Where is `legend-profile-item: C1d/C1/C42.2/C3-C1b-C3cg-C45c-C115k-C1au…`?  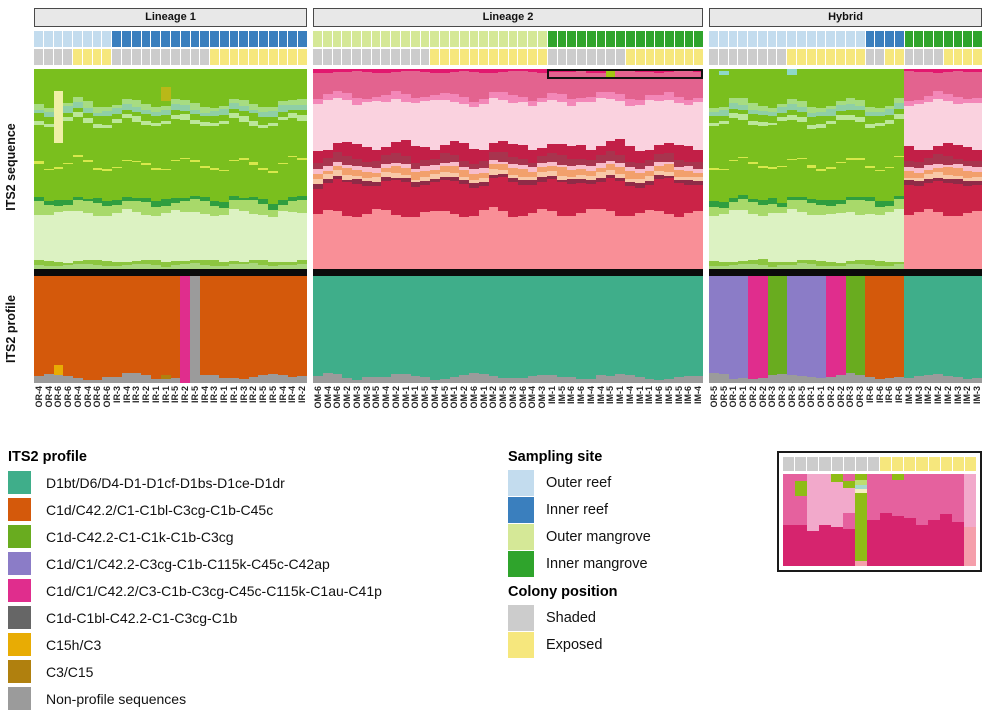
legend-profile-item: C1d/C1/C42.2/C3-C1b-C3cg-C45c-C115k-C1au… is located at coordinates (195, 590).